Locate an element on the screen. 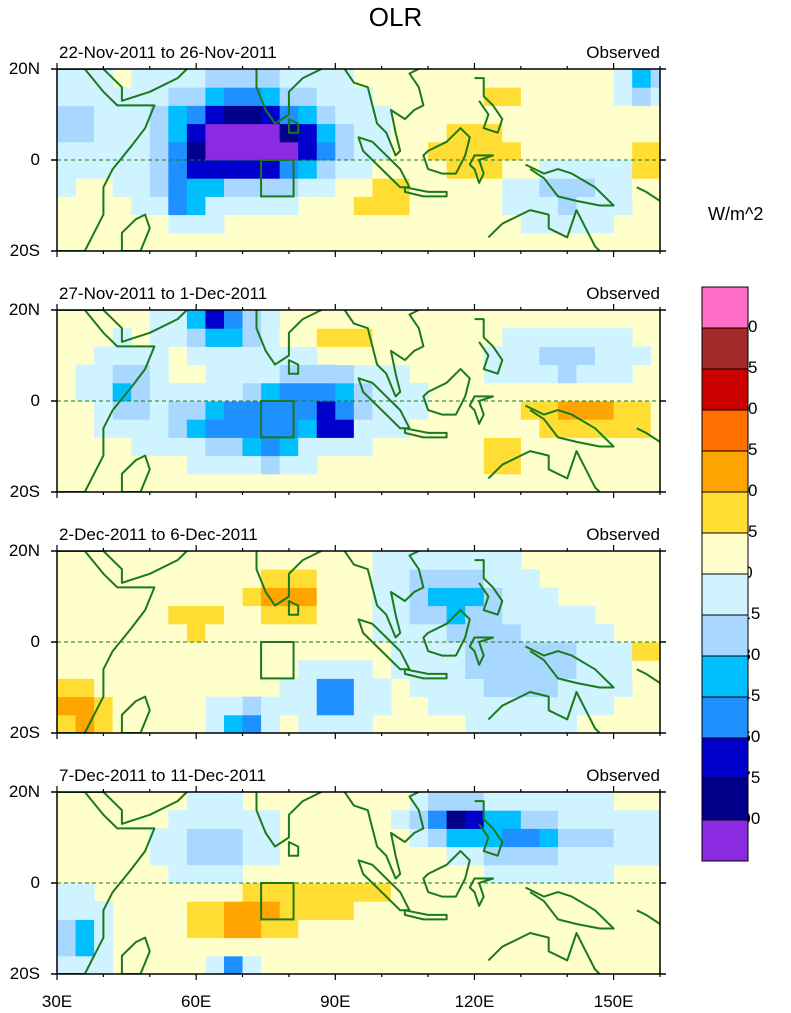  coastline-australia is located at coordinates (544, 712).